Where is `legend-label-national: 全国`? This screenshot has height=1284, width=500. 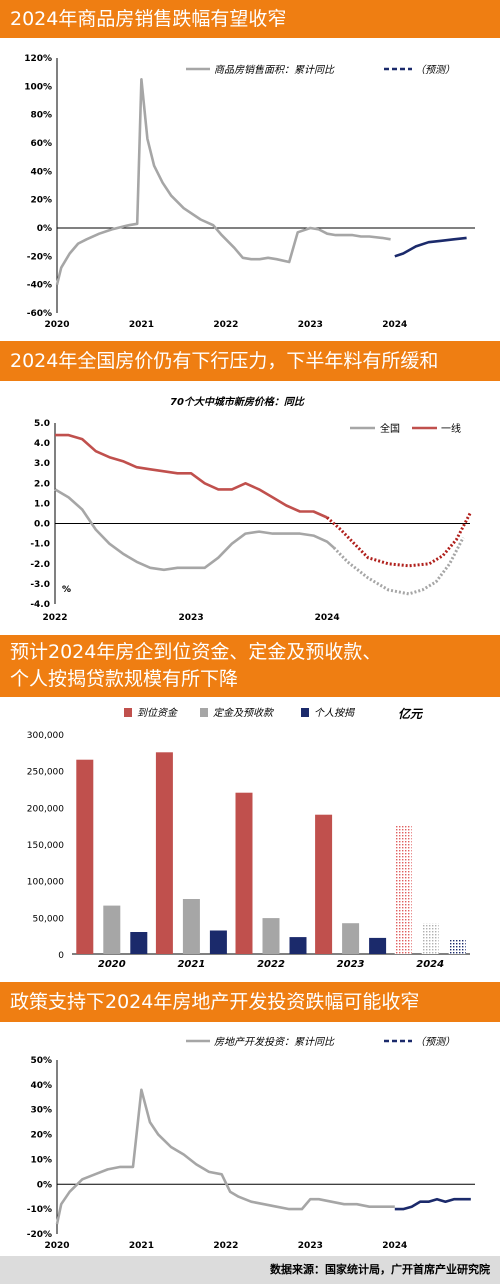 legend-label-national: 全国 is located at coordinates (390, 428).